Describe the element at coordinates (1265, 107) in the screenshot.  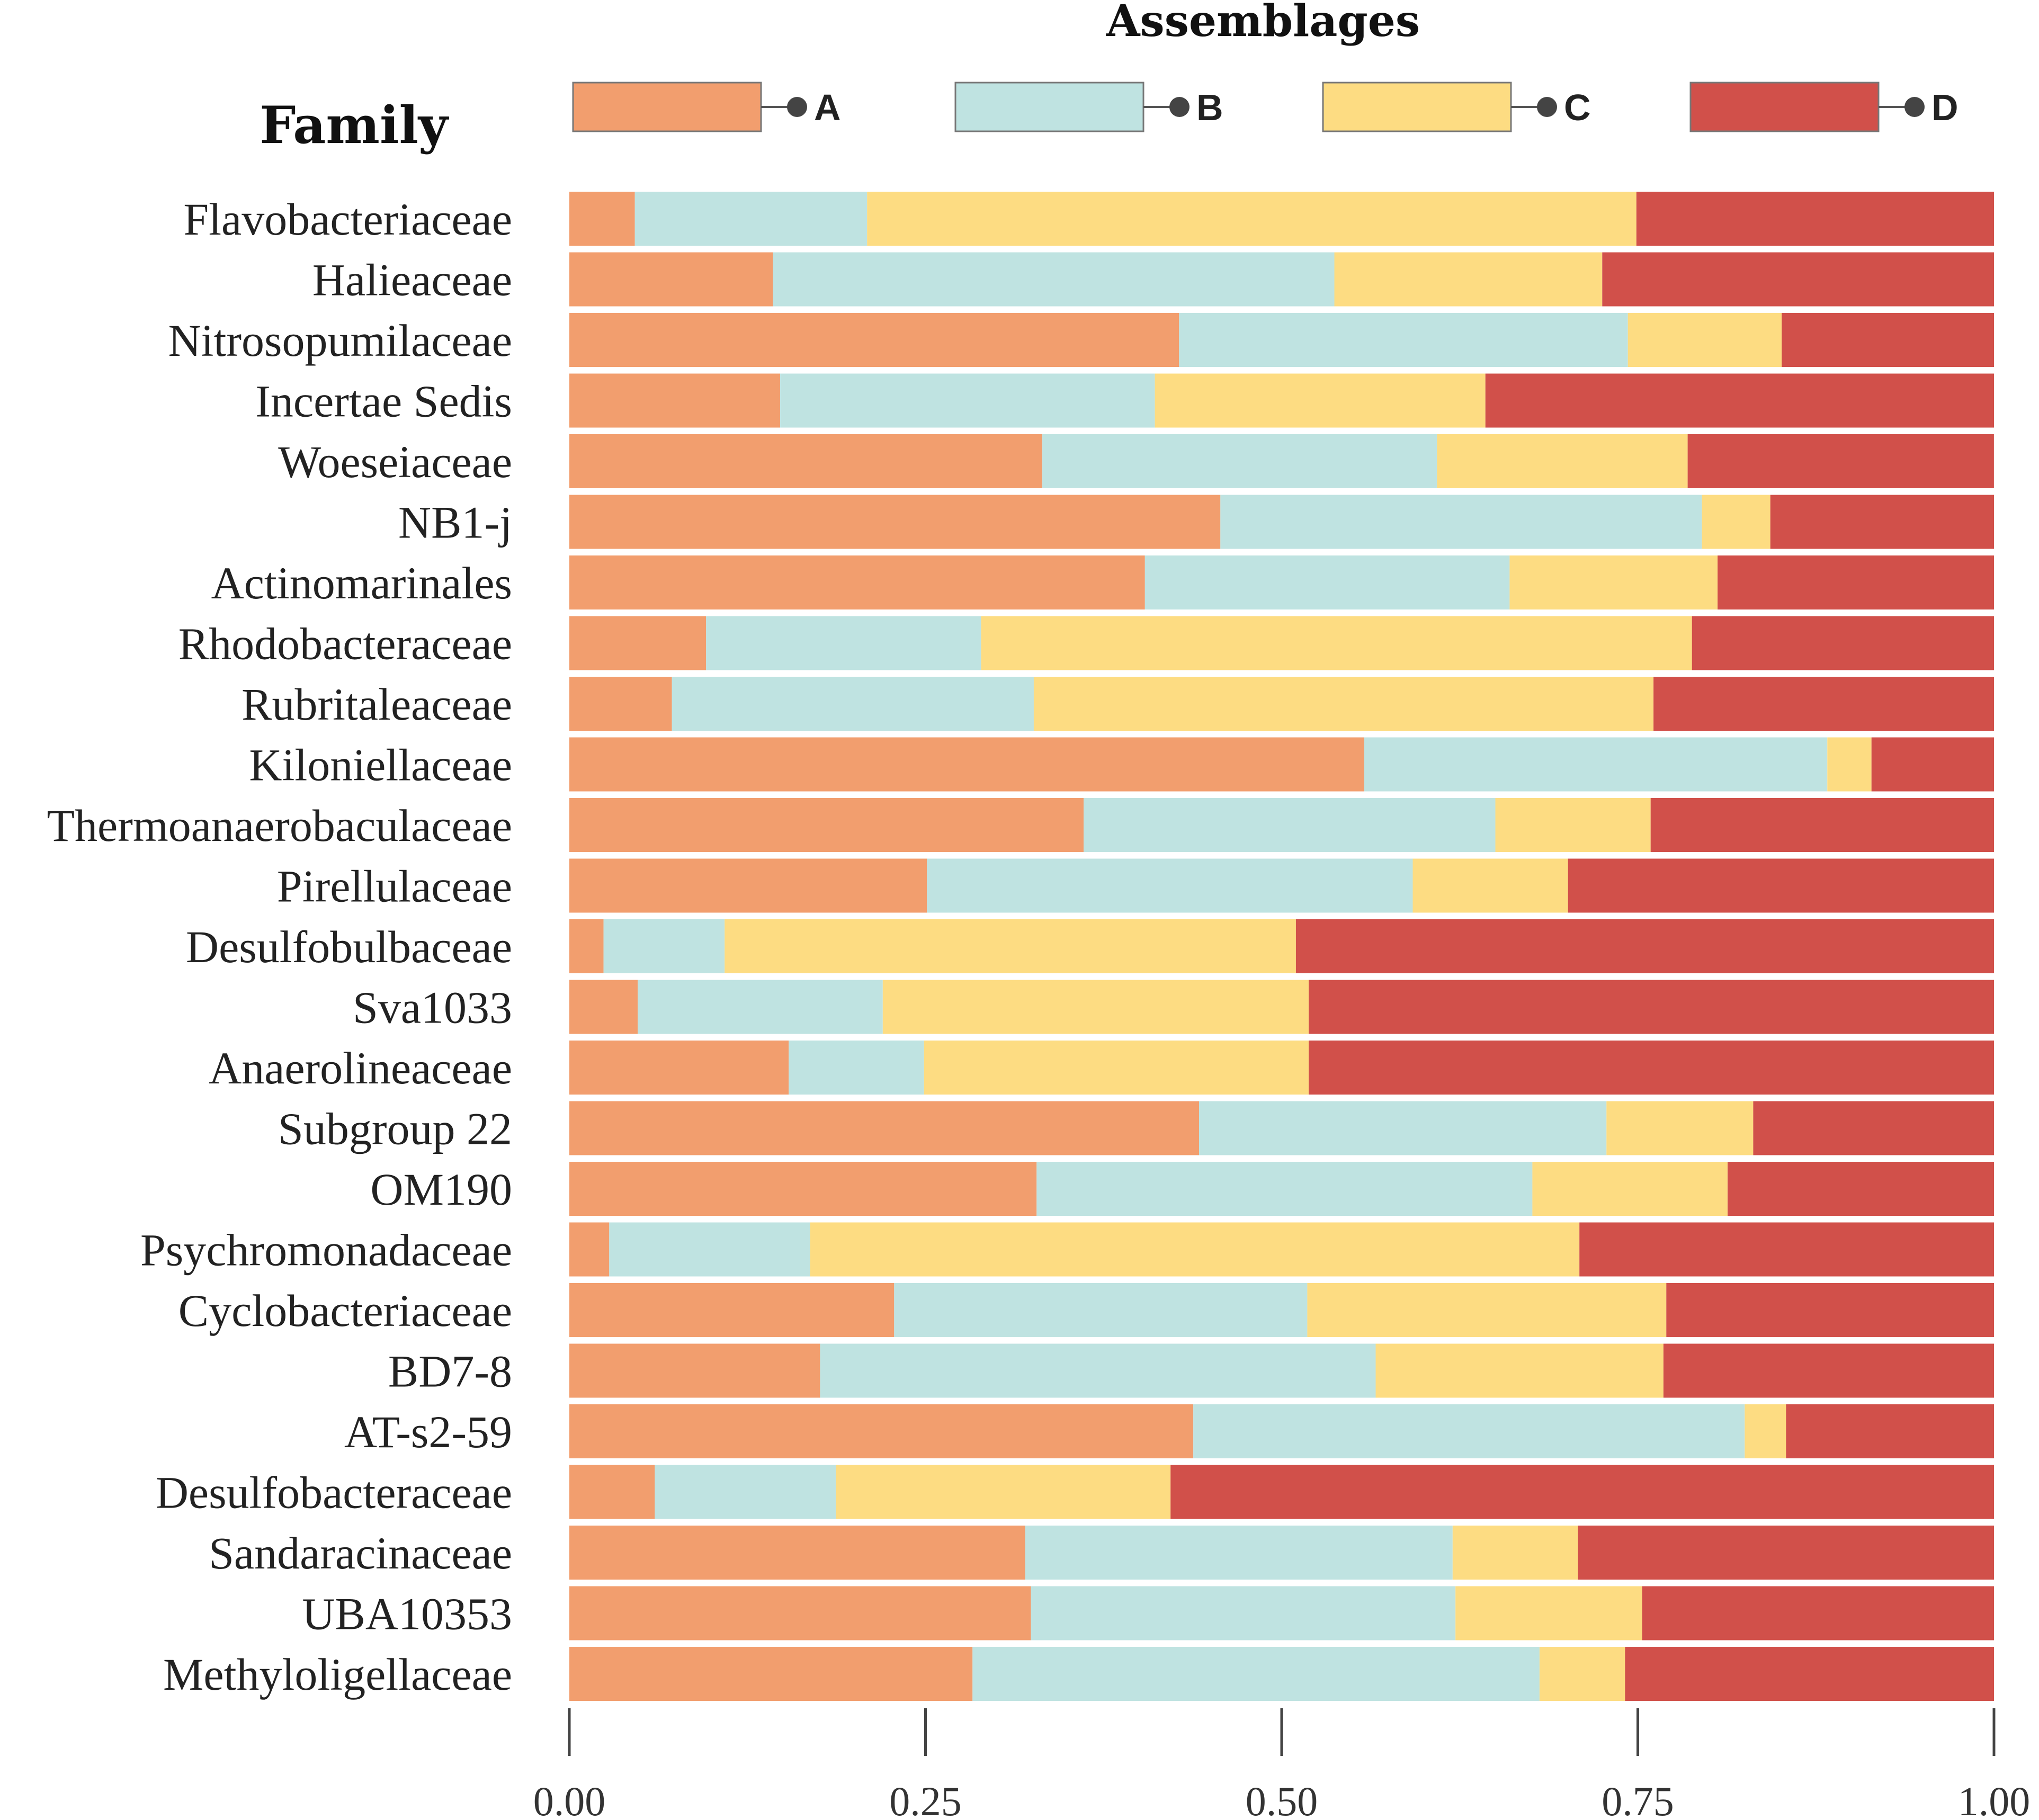
I see `legend: A B C D` at that location.